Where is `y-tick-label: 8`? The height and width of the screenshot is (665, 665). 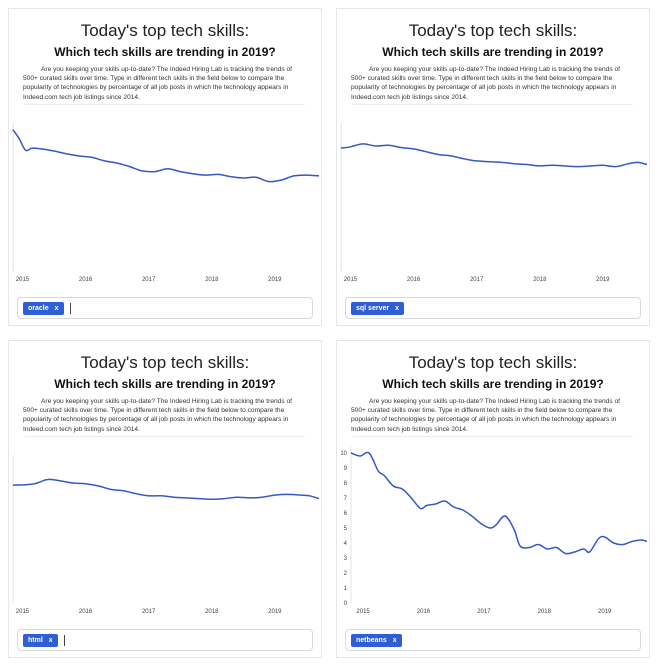 y-tick-label: 8 is located at coordinates (346, 484).